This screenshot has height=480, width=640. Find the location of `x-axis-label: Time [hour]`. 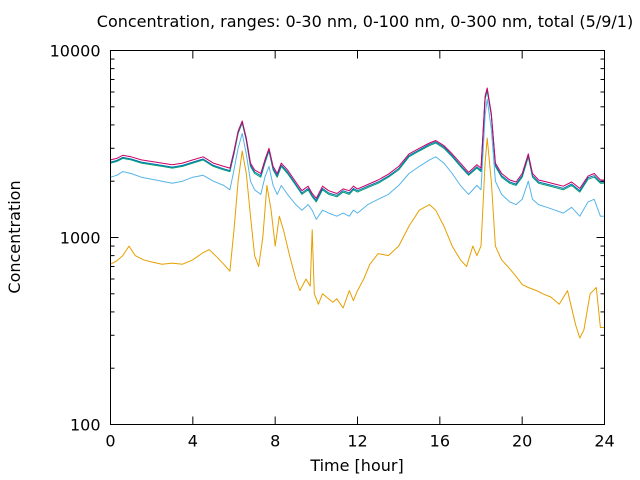

x-axis-label: Time [hour] is located at coordinates (356, 465).